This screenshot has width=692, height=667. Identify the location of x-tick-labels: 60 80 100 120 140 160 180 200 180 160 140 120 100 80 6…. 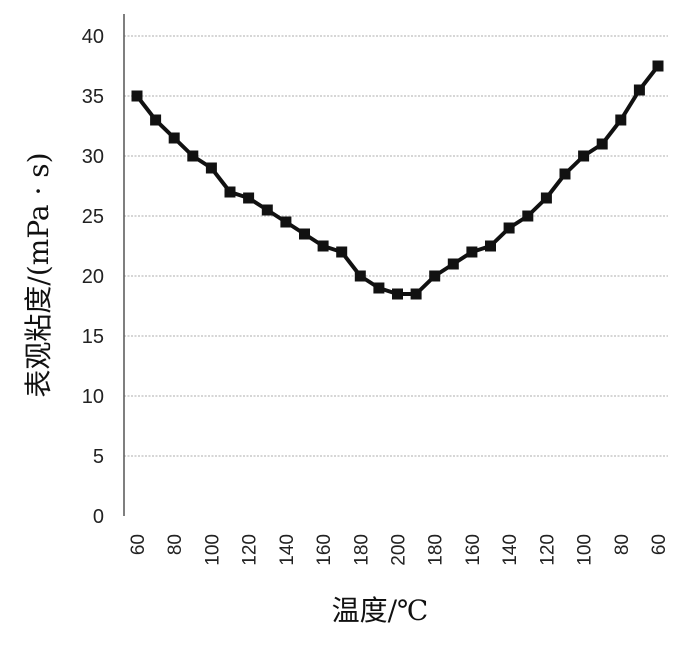
(399, 550).